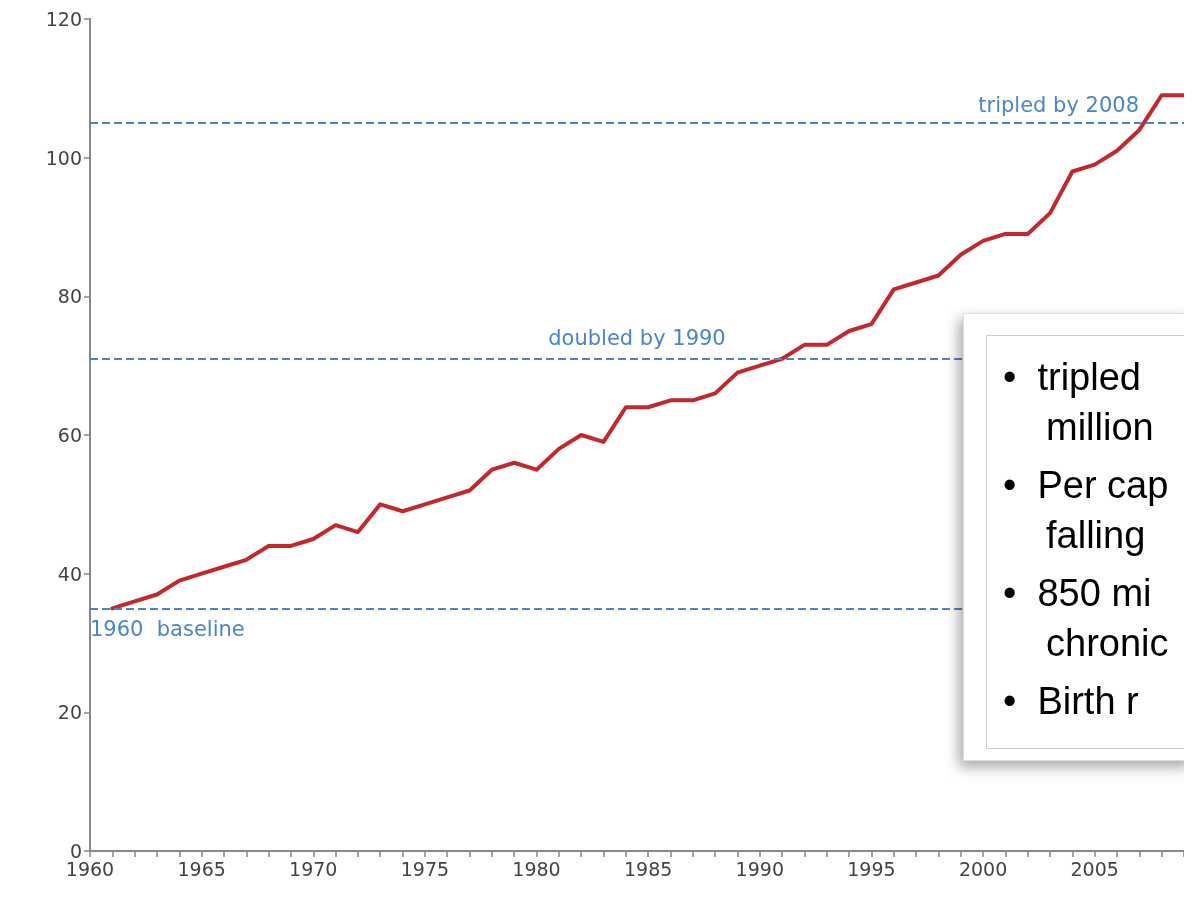 Image resolution: width=1192 pixels, height=904 pixels. Describe the element at coordinates (1086, 510) in the screenshot. I see `annotation: • Per cap falling` at that location.